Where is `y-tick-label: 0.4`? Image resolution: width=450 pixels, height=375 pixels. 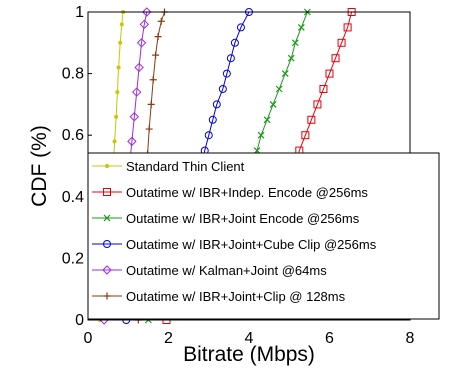
y-tick-label: 0.4 is located at coordinates (73, 197).